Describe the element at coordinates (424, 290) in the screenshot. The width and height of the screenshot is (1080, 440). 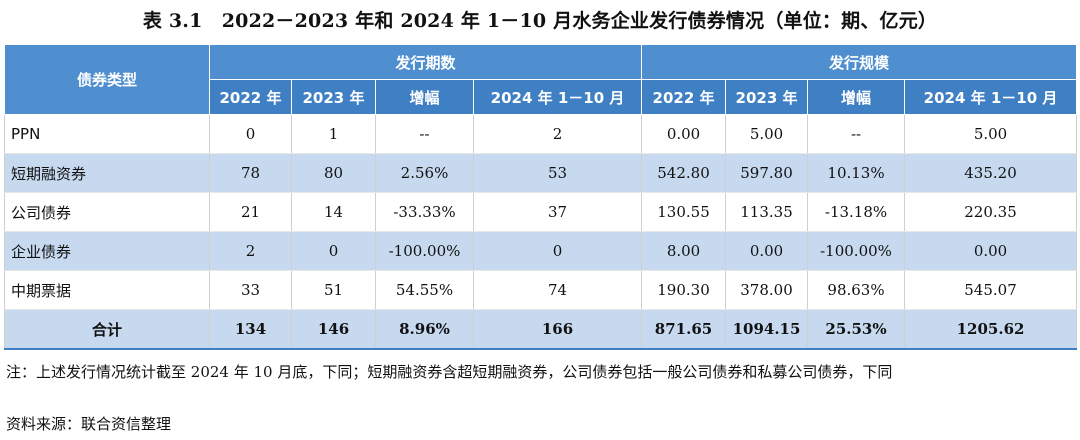
I see `cell: 54.55%` at that location.